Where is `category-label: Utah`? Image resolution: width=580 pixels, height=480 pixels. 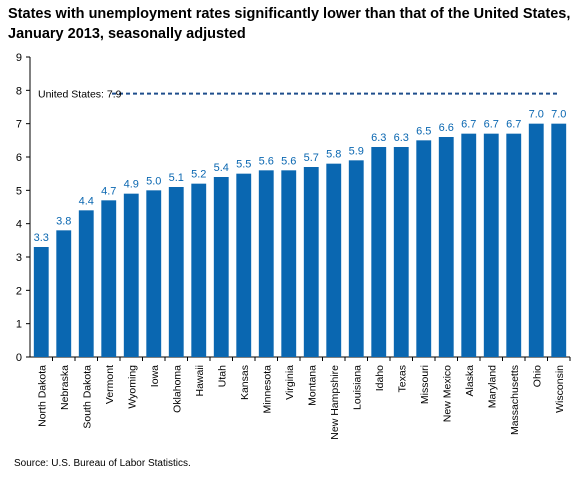
category-label: Utah is located at coordinates (222, 376).